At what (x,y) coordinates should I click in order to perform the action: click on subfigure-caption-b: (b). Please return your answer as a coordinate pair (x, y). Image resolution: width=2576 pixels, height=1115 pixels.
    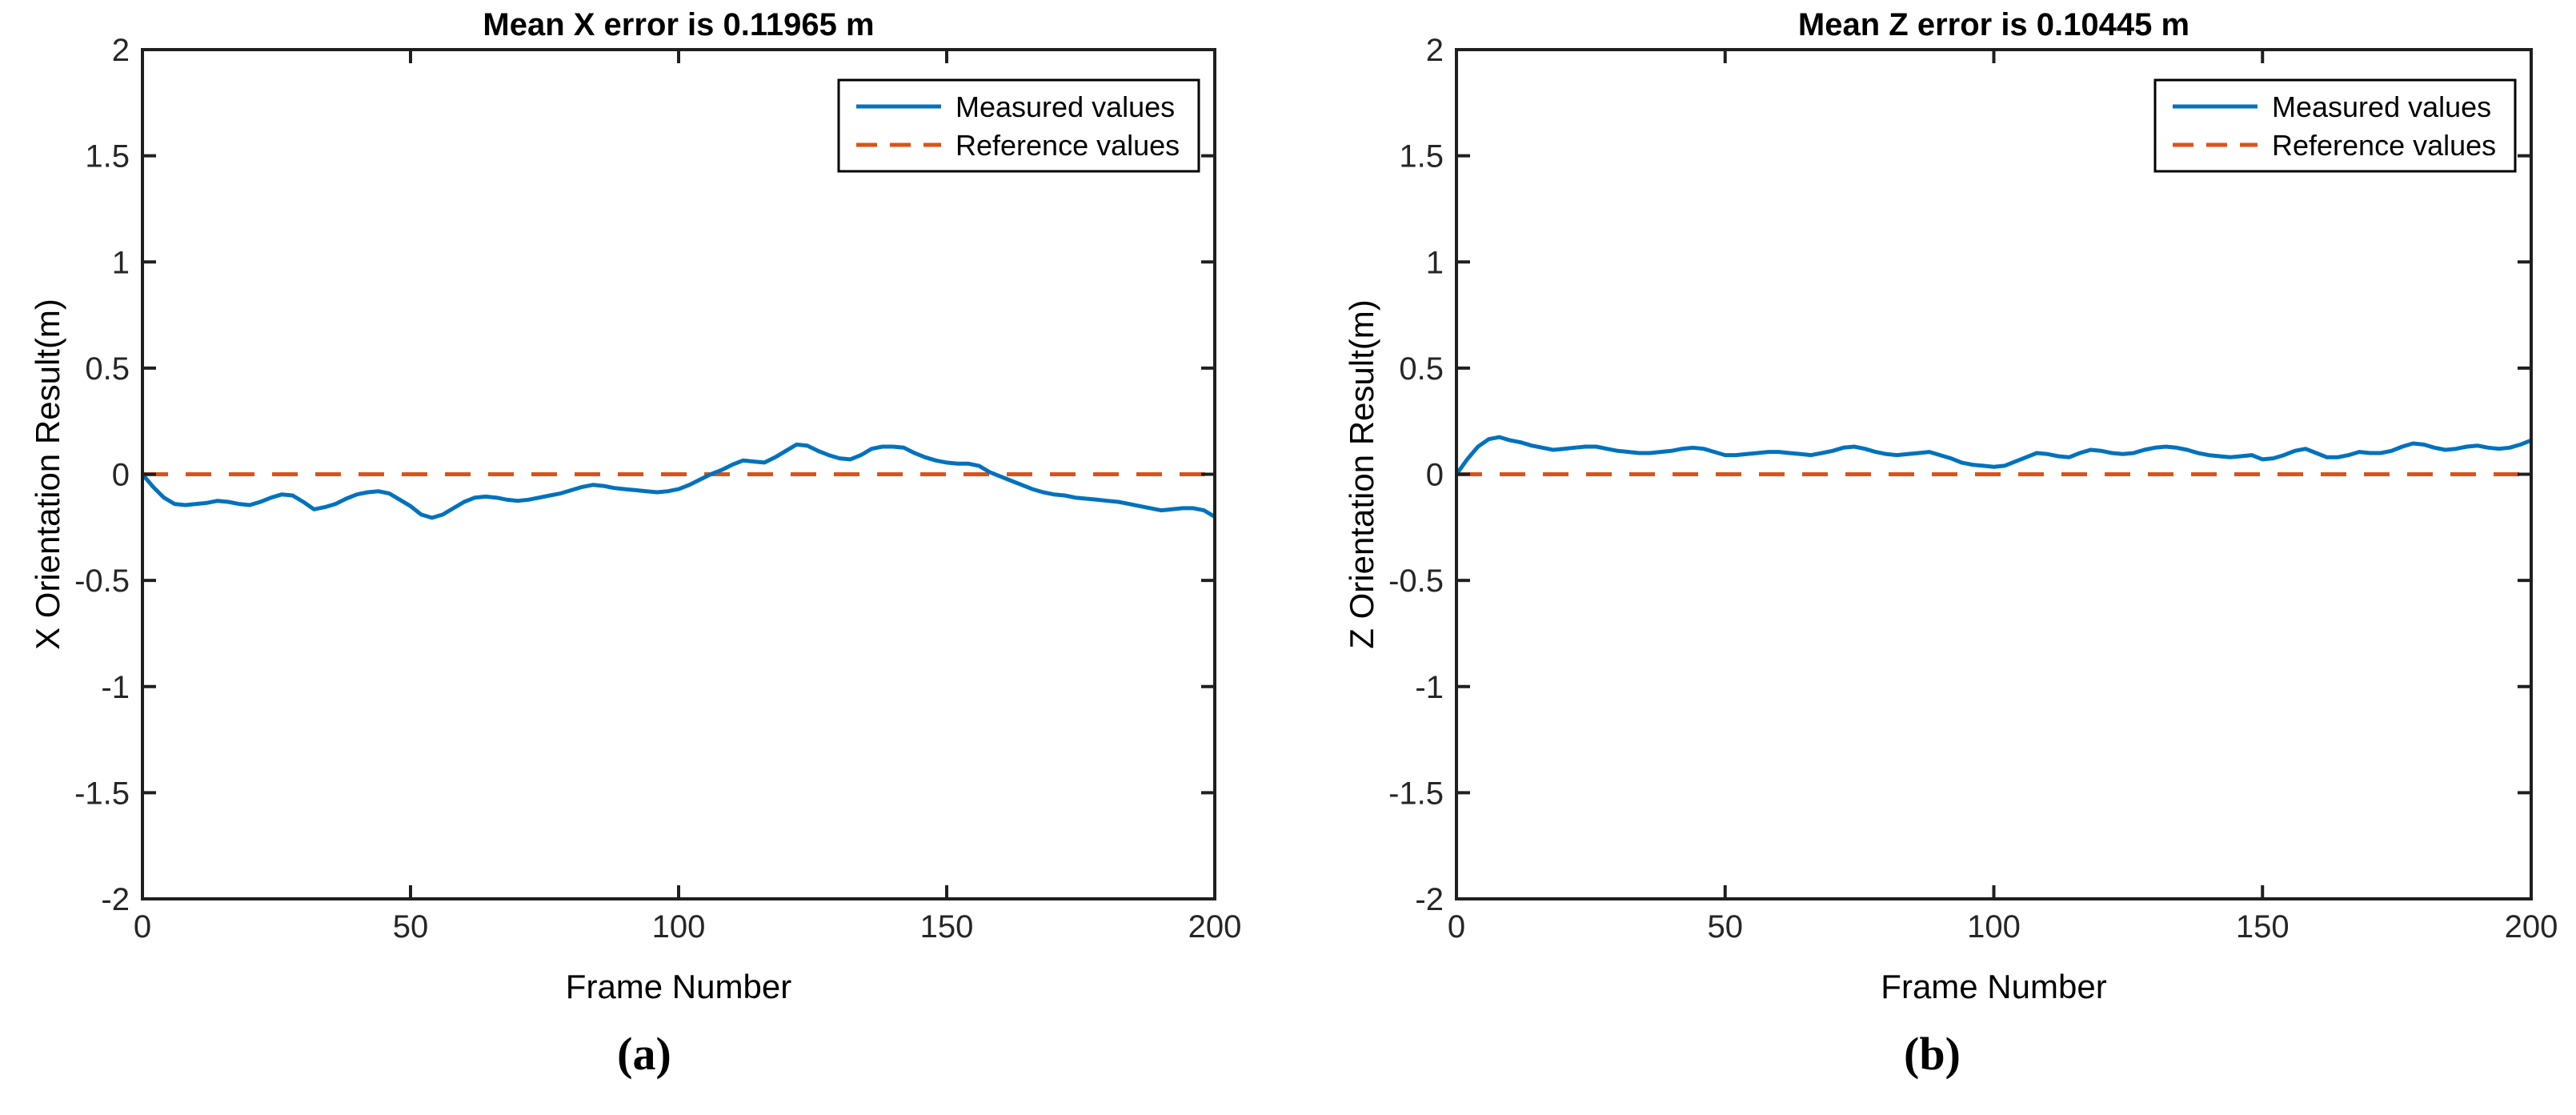
    Looking at the image, I should click on (1932, 1054).